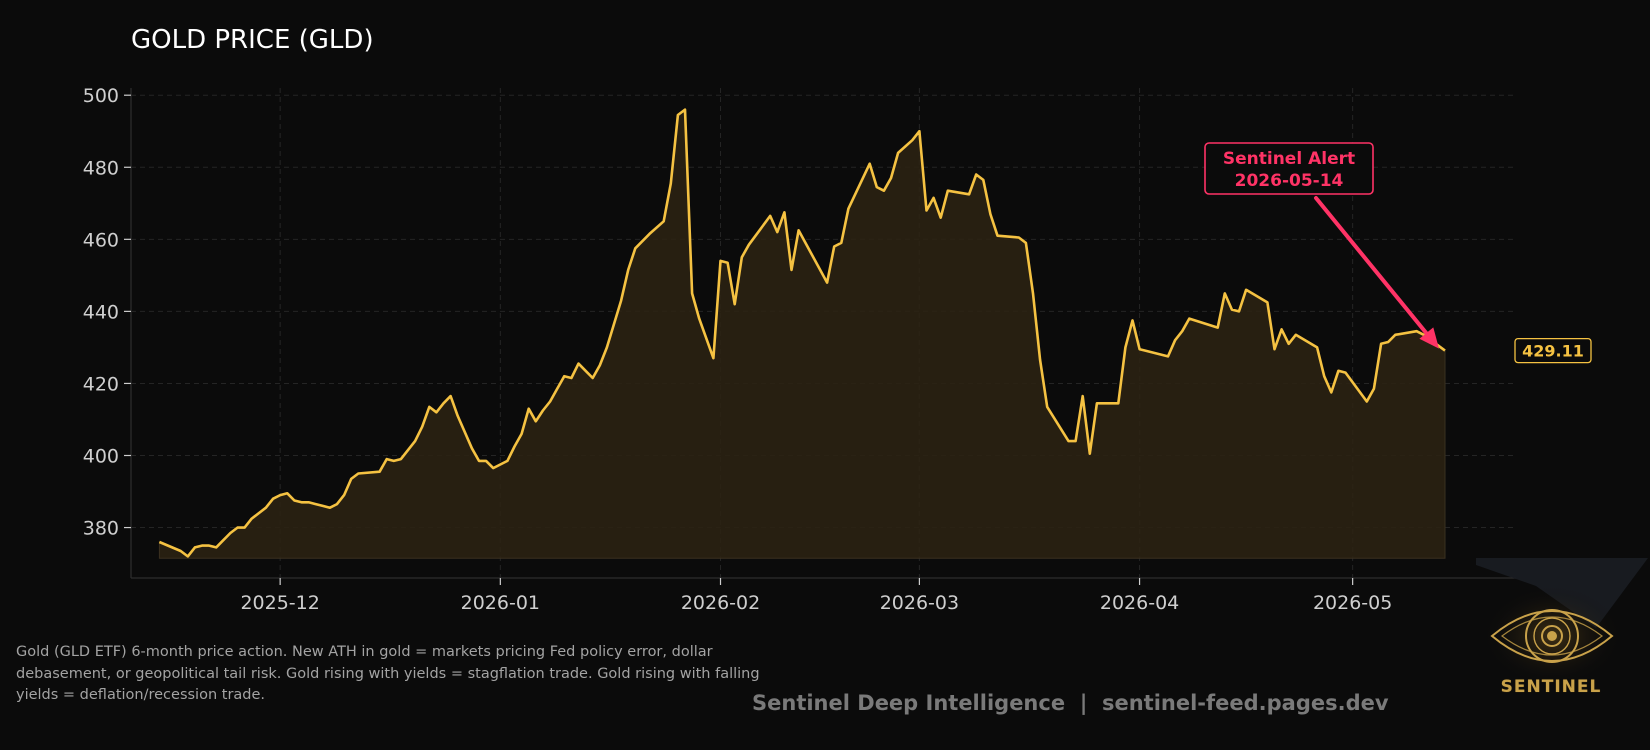  Describe the element at coordinates (101, 312) in the screenshot. I see `y-tick-label: 440` at that location.